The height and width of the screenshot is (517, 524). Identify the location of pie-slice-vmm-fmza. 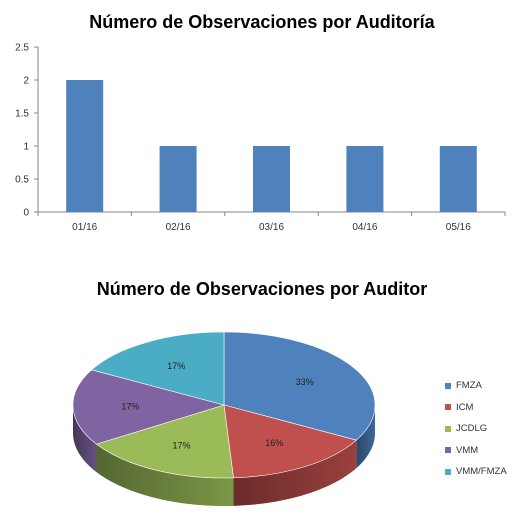
(158, 368).